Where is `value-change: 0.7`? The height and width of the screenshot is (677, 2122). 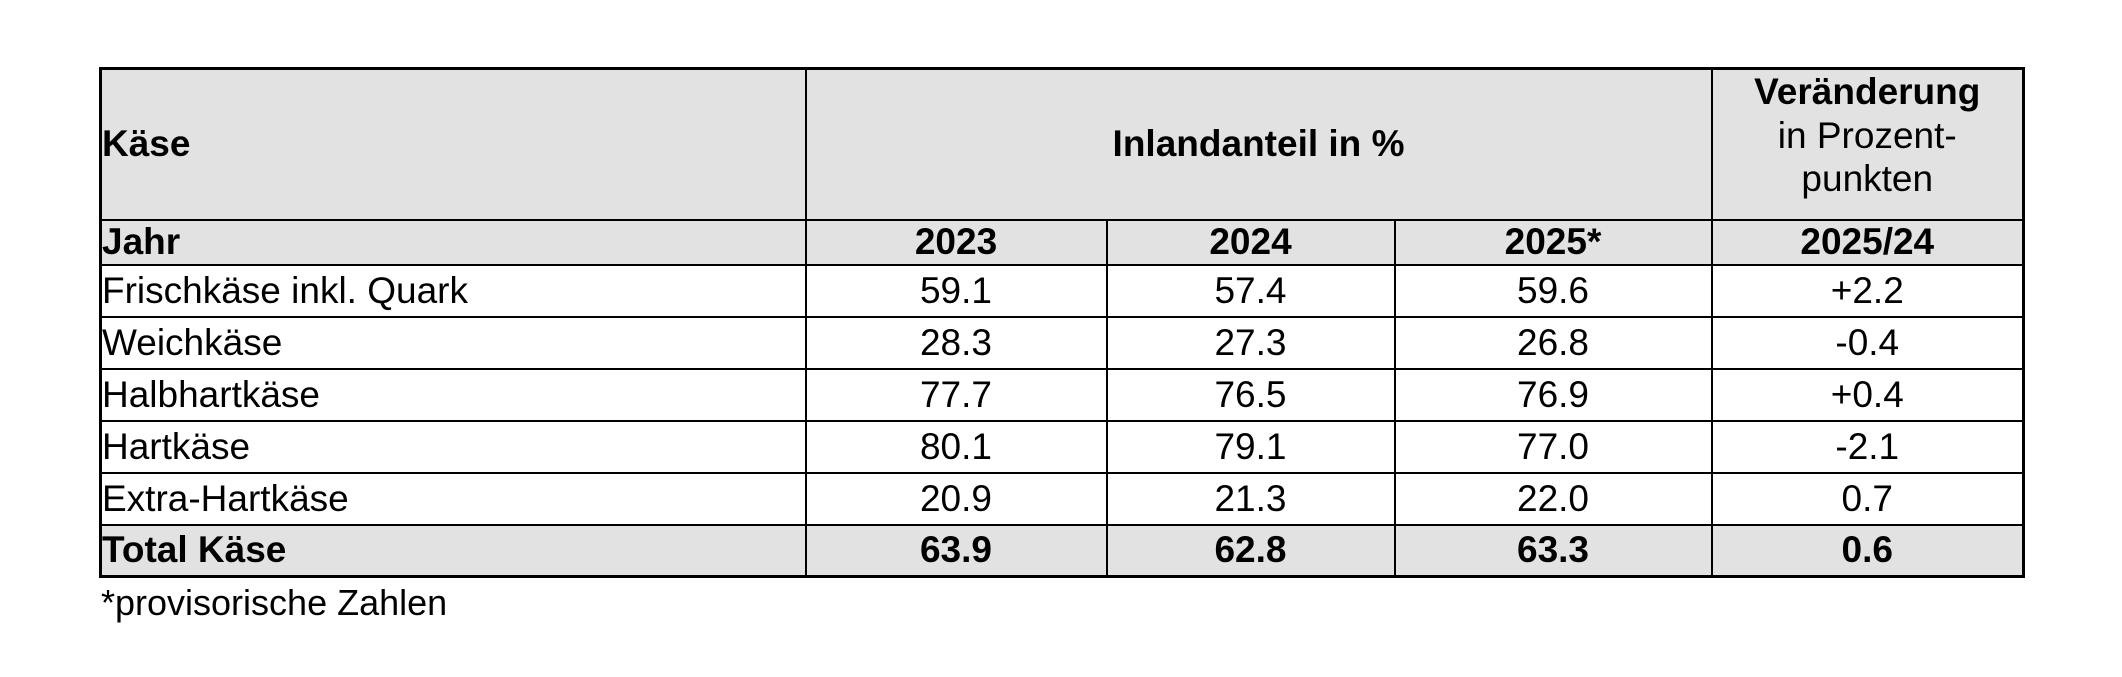 value-change: 0.7 is located at coordinates (1867, 498).